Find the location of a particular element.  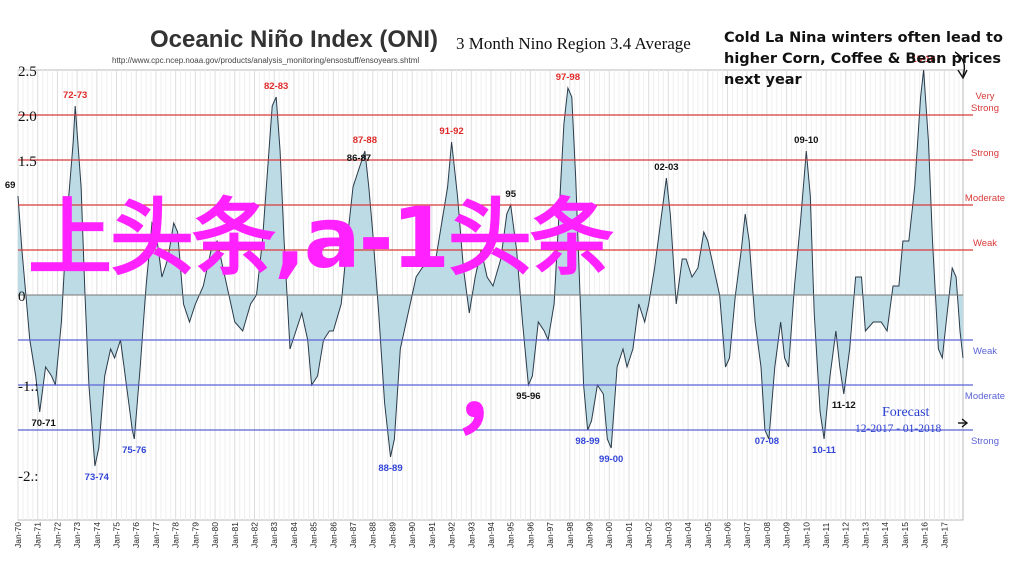

peak-label: 07-08 is located at coordinates (767, 441).